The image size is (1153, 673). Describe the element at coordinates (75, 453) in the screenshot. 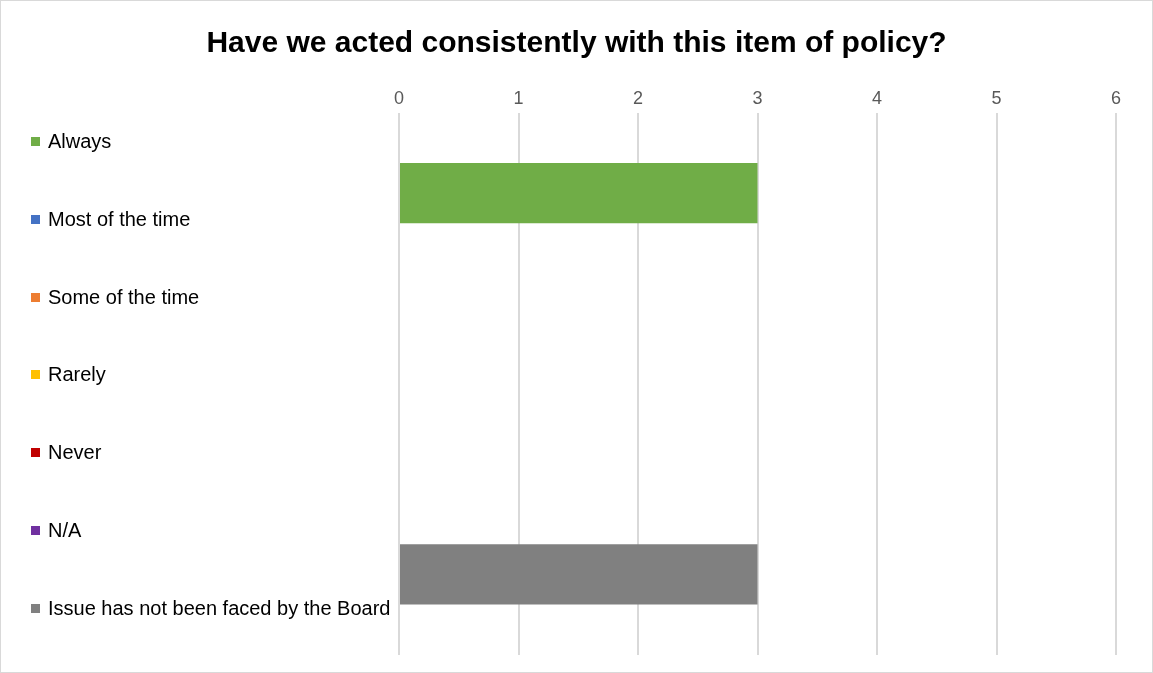

I see `legend-label: Never` at that location.